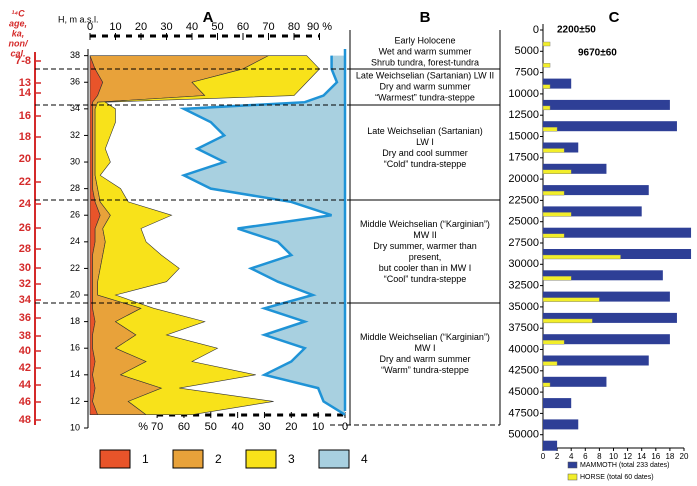 The height and width of the screenshot is (486, 697). Describe the element at coordinates (543, 456) in the screenshot. I see `c-x-tick-label: 0` at that location.